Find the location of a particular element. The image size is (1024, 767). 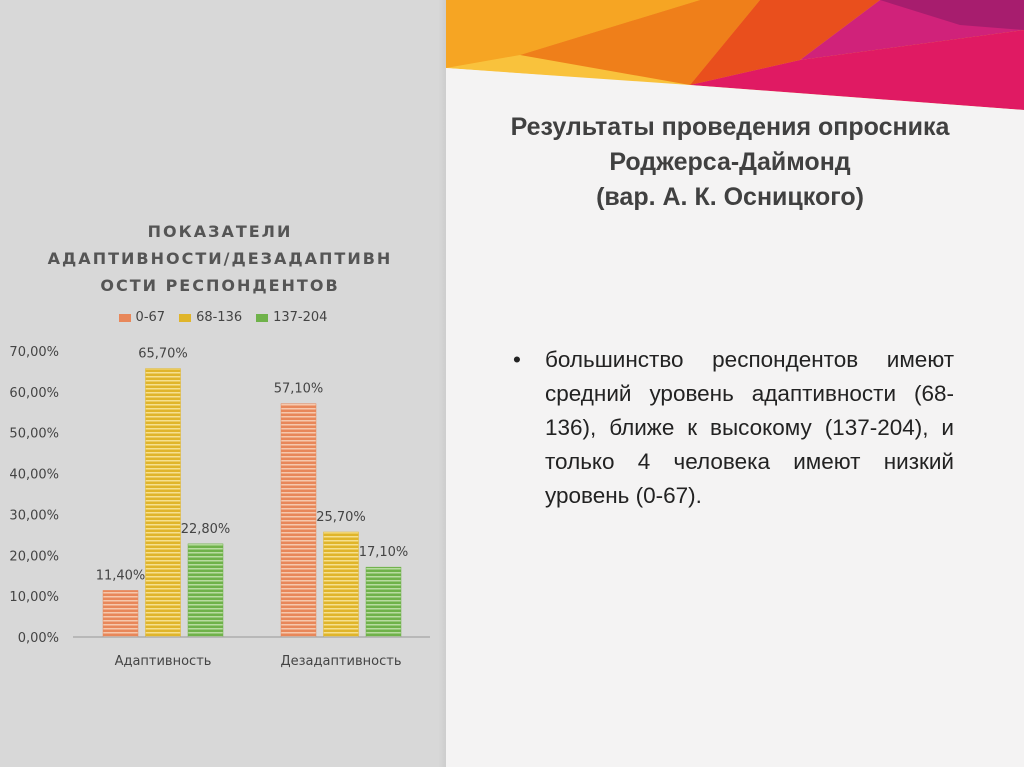

data-label: 22,80% is located at coordinates (206, 529).